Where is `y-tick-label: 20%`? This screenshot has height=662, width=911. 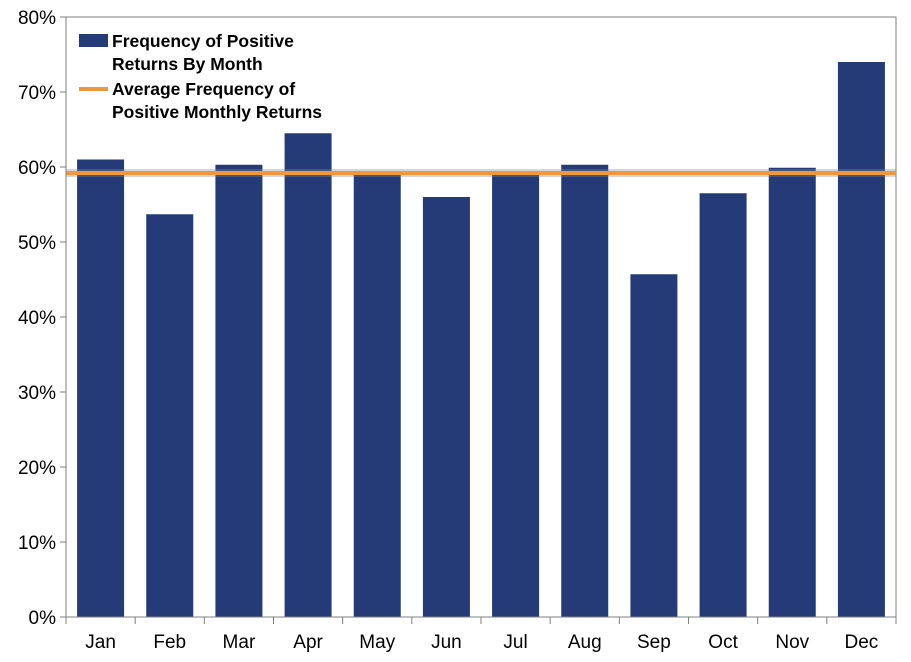 y-tick-label: 20% is located at coordinates (37, 468).